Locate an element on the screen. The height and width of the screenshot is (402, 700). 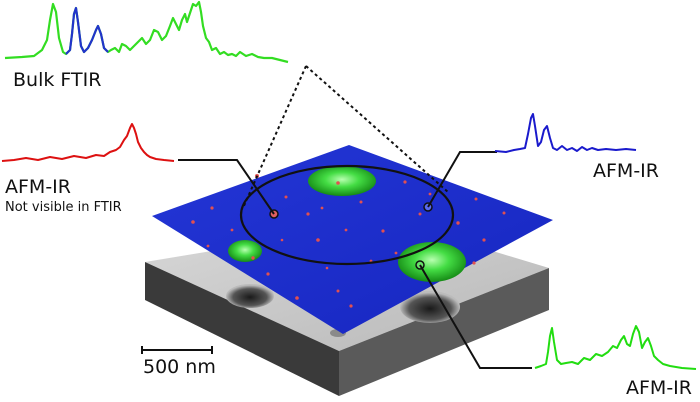
zoom-line-left is located at coordinates (274, 137).